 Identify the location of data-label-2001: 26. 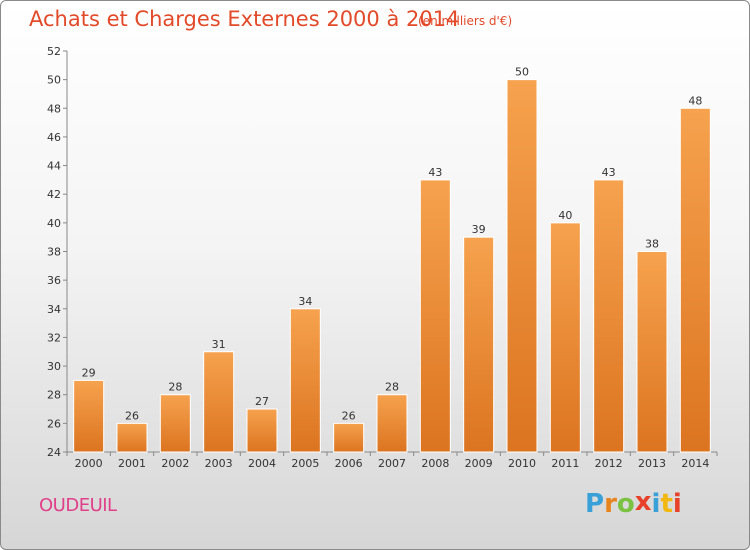
(132, 415).